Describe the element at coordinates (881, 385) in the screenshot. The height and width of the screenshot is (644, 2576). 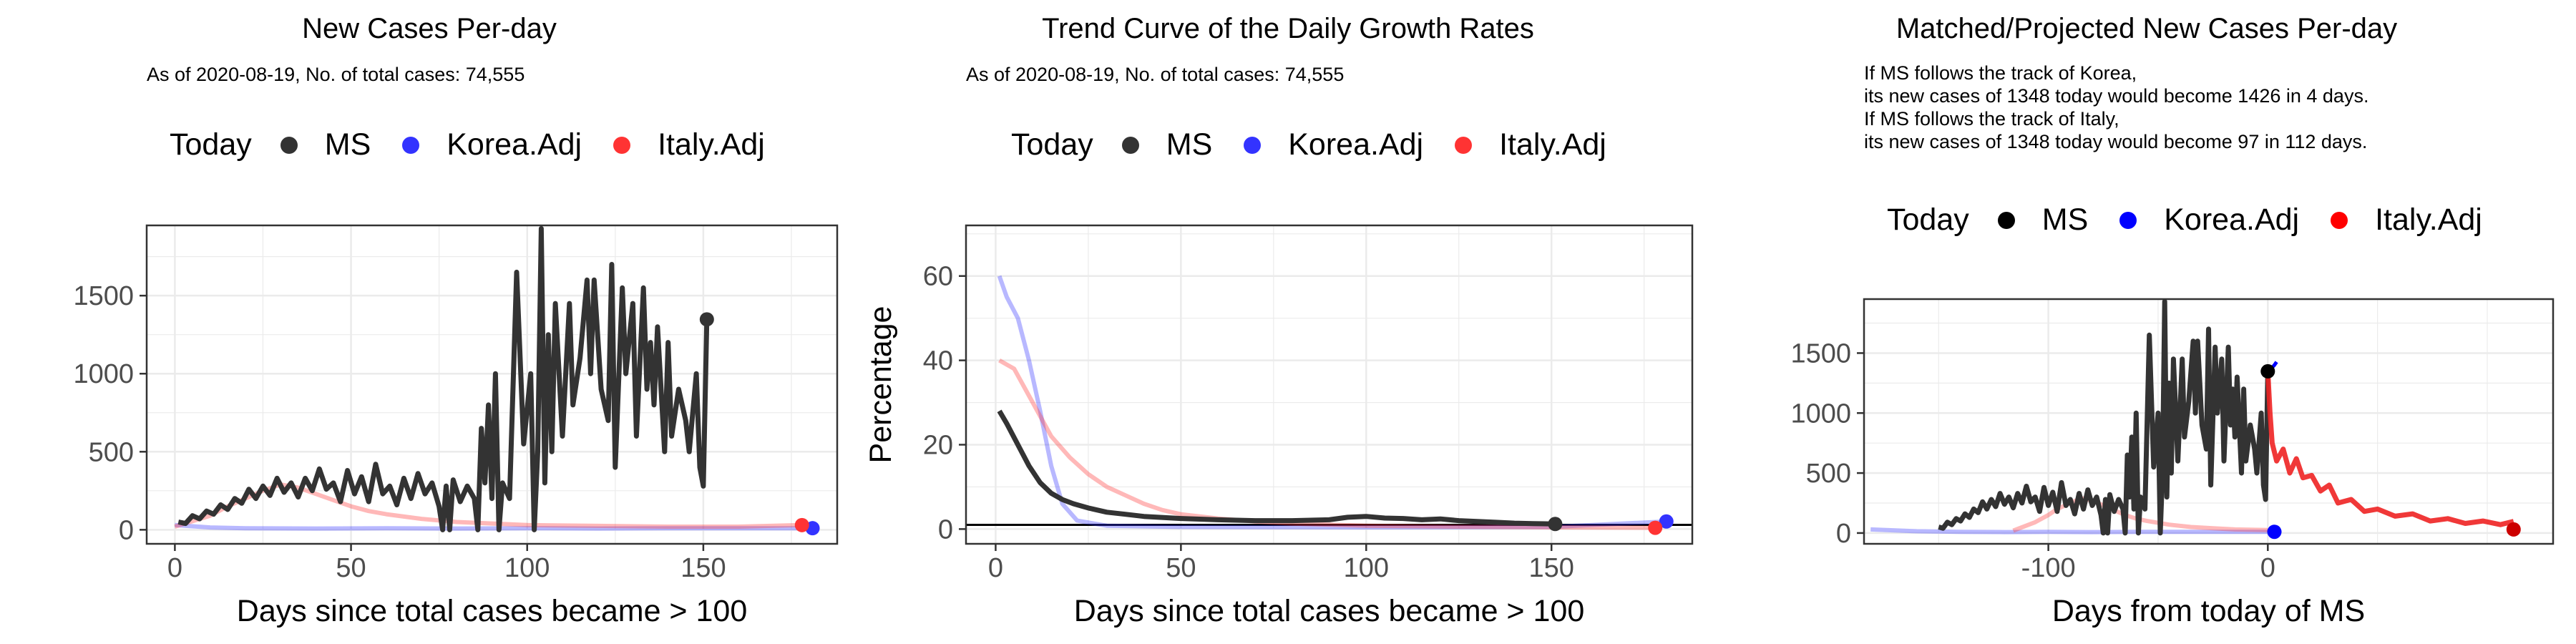
I see `y-axis-title: Percentage` at that location.